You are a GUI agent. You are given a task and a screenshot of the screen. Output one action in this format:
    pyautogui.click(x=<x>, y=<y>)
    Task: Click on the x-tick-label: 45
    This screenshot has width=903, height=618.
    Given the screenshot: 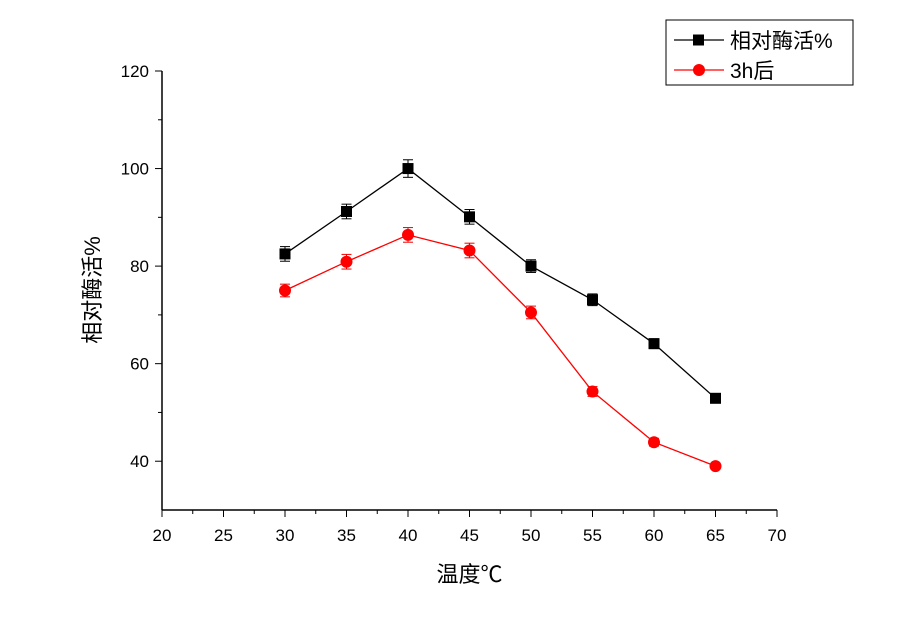 What is the action you would take?
    pyautogui.click(x=469, y=535)
    